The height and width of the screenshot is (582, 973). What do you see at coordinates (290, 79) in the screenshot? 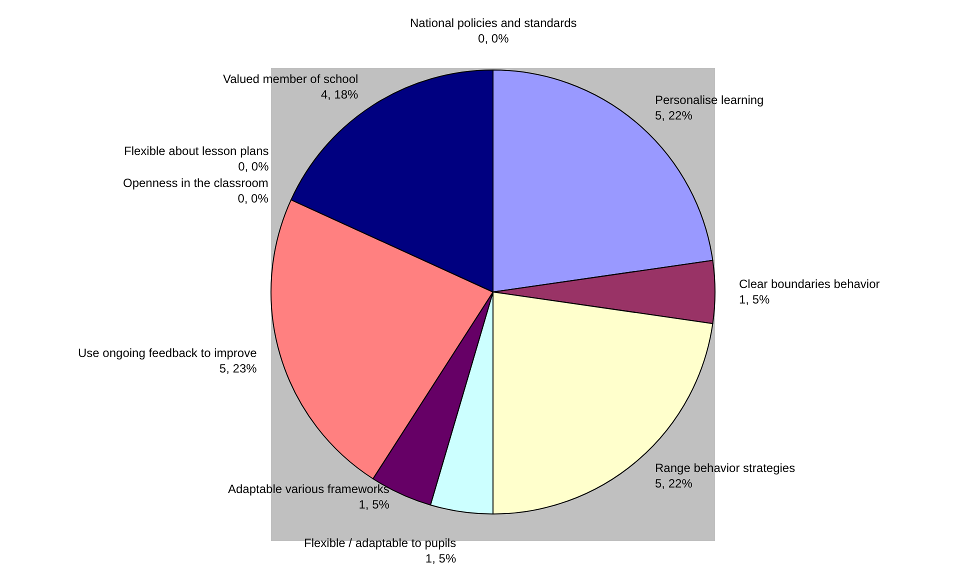
I see `slice-label: Valued member of school` at bounding box center [290, 79].